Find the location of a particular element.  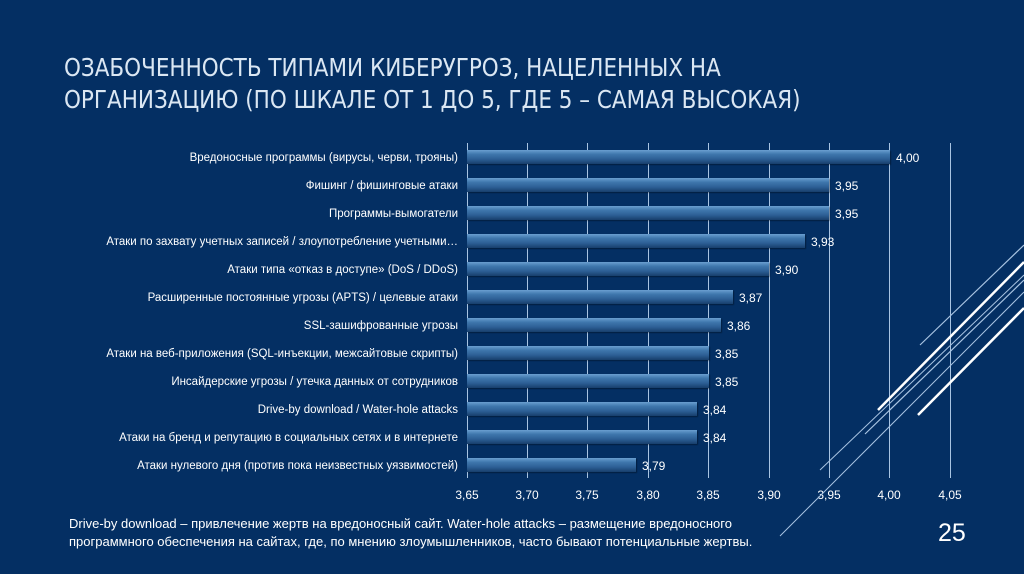

x-tick-label: 3,75 is located at coordinates (587, 495).